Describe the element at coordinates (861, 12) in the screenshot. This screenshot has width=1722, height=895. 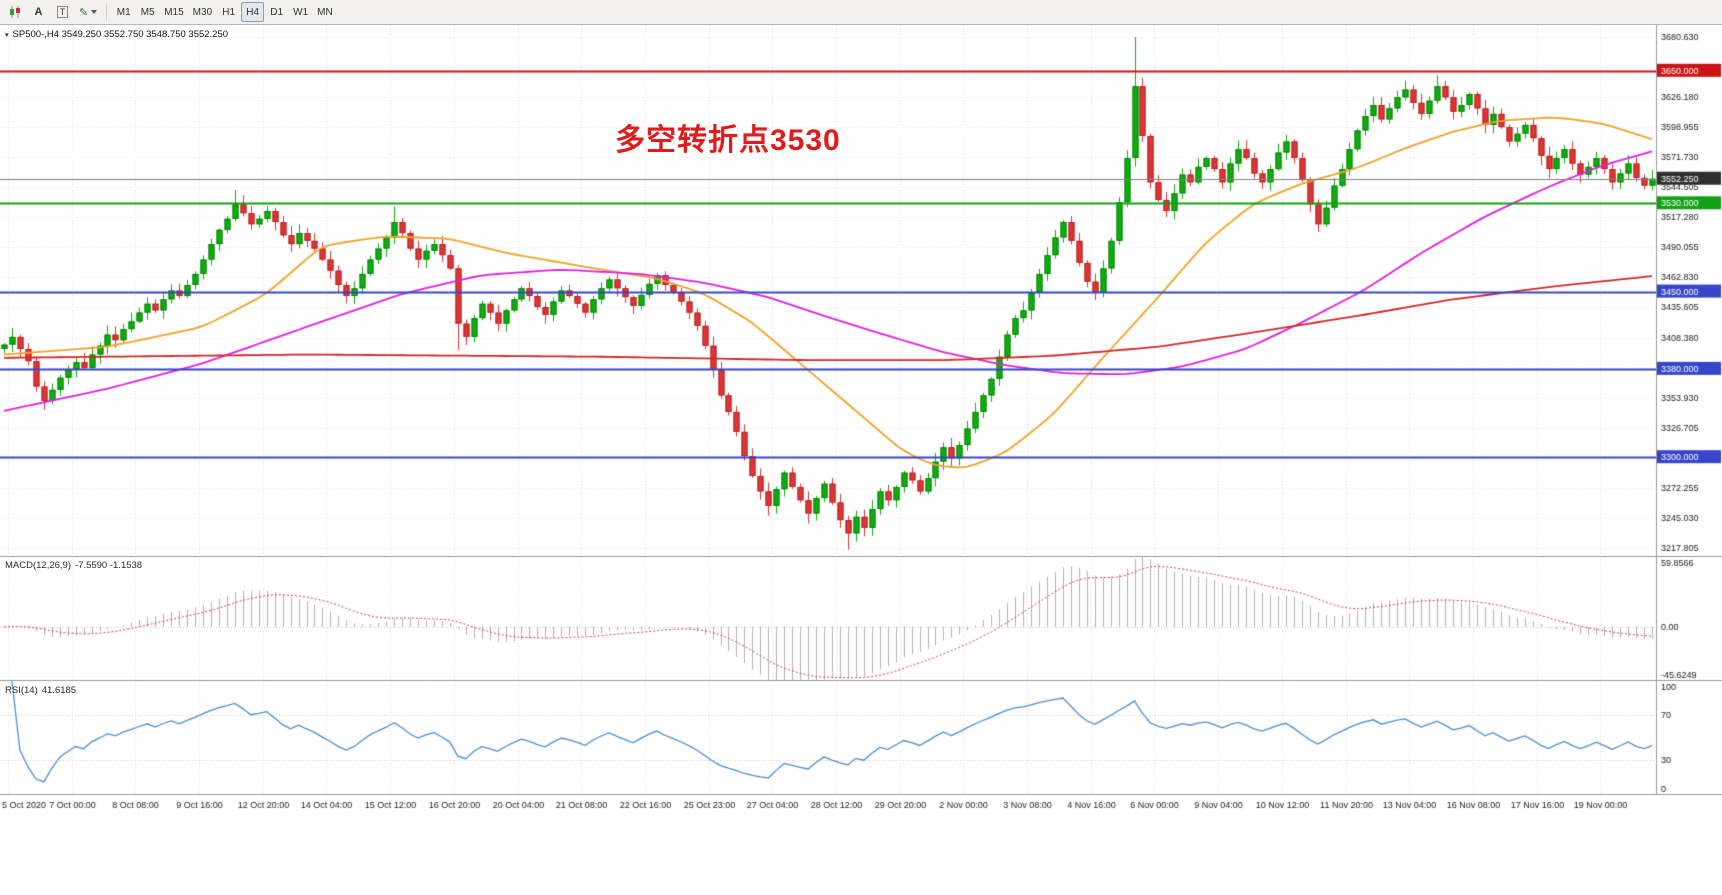
I see `toolbar: A T ✎ M1 M5 M15 M30 H1 H4 D1 W1 MN` at that location.